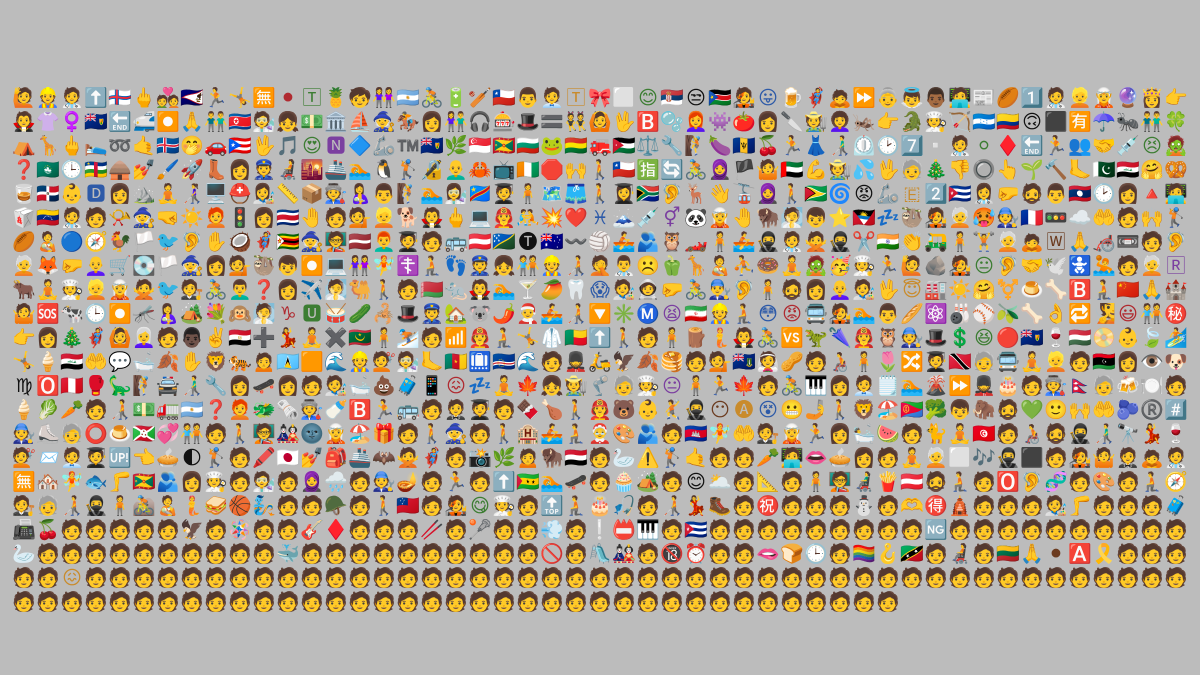 This screenshot has height=675, width=1200. Describe the element at coordinates (1104, 458) in the screenshot. I see `emoji-glyph: 🤷` at that location.